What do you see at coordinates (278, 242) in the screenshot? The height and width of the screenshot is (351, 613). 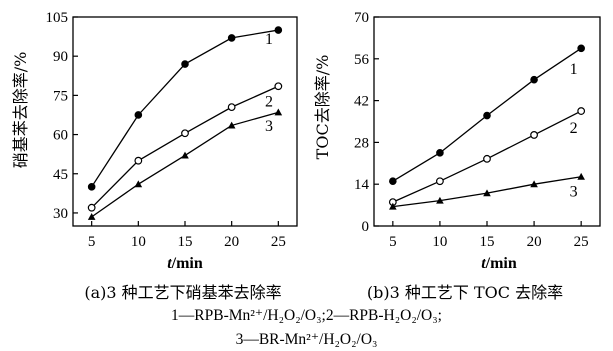 I see `panel-a-xtick-label: 25` at bounding box center [278, 242].